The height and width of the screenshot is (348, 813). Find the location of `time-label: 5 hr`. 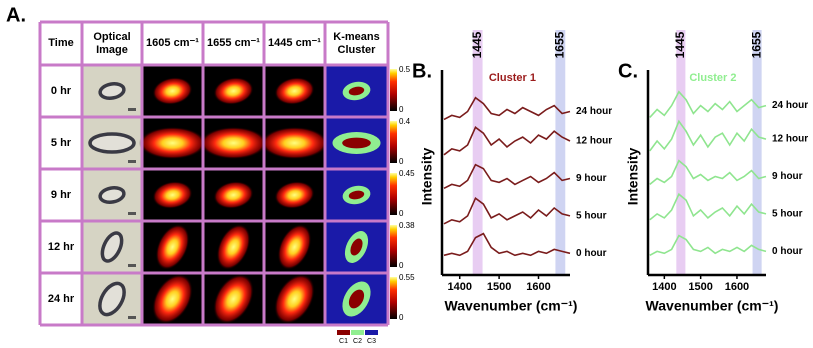

time-label: 5 hr is located at coordinates (61, 143).